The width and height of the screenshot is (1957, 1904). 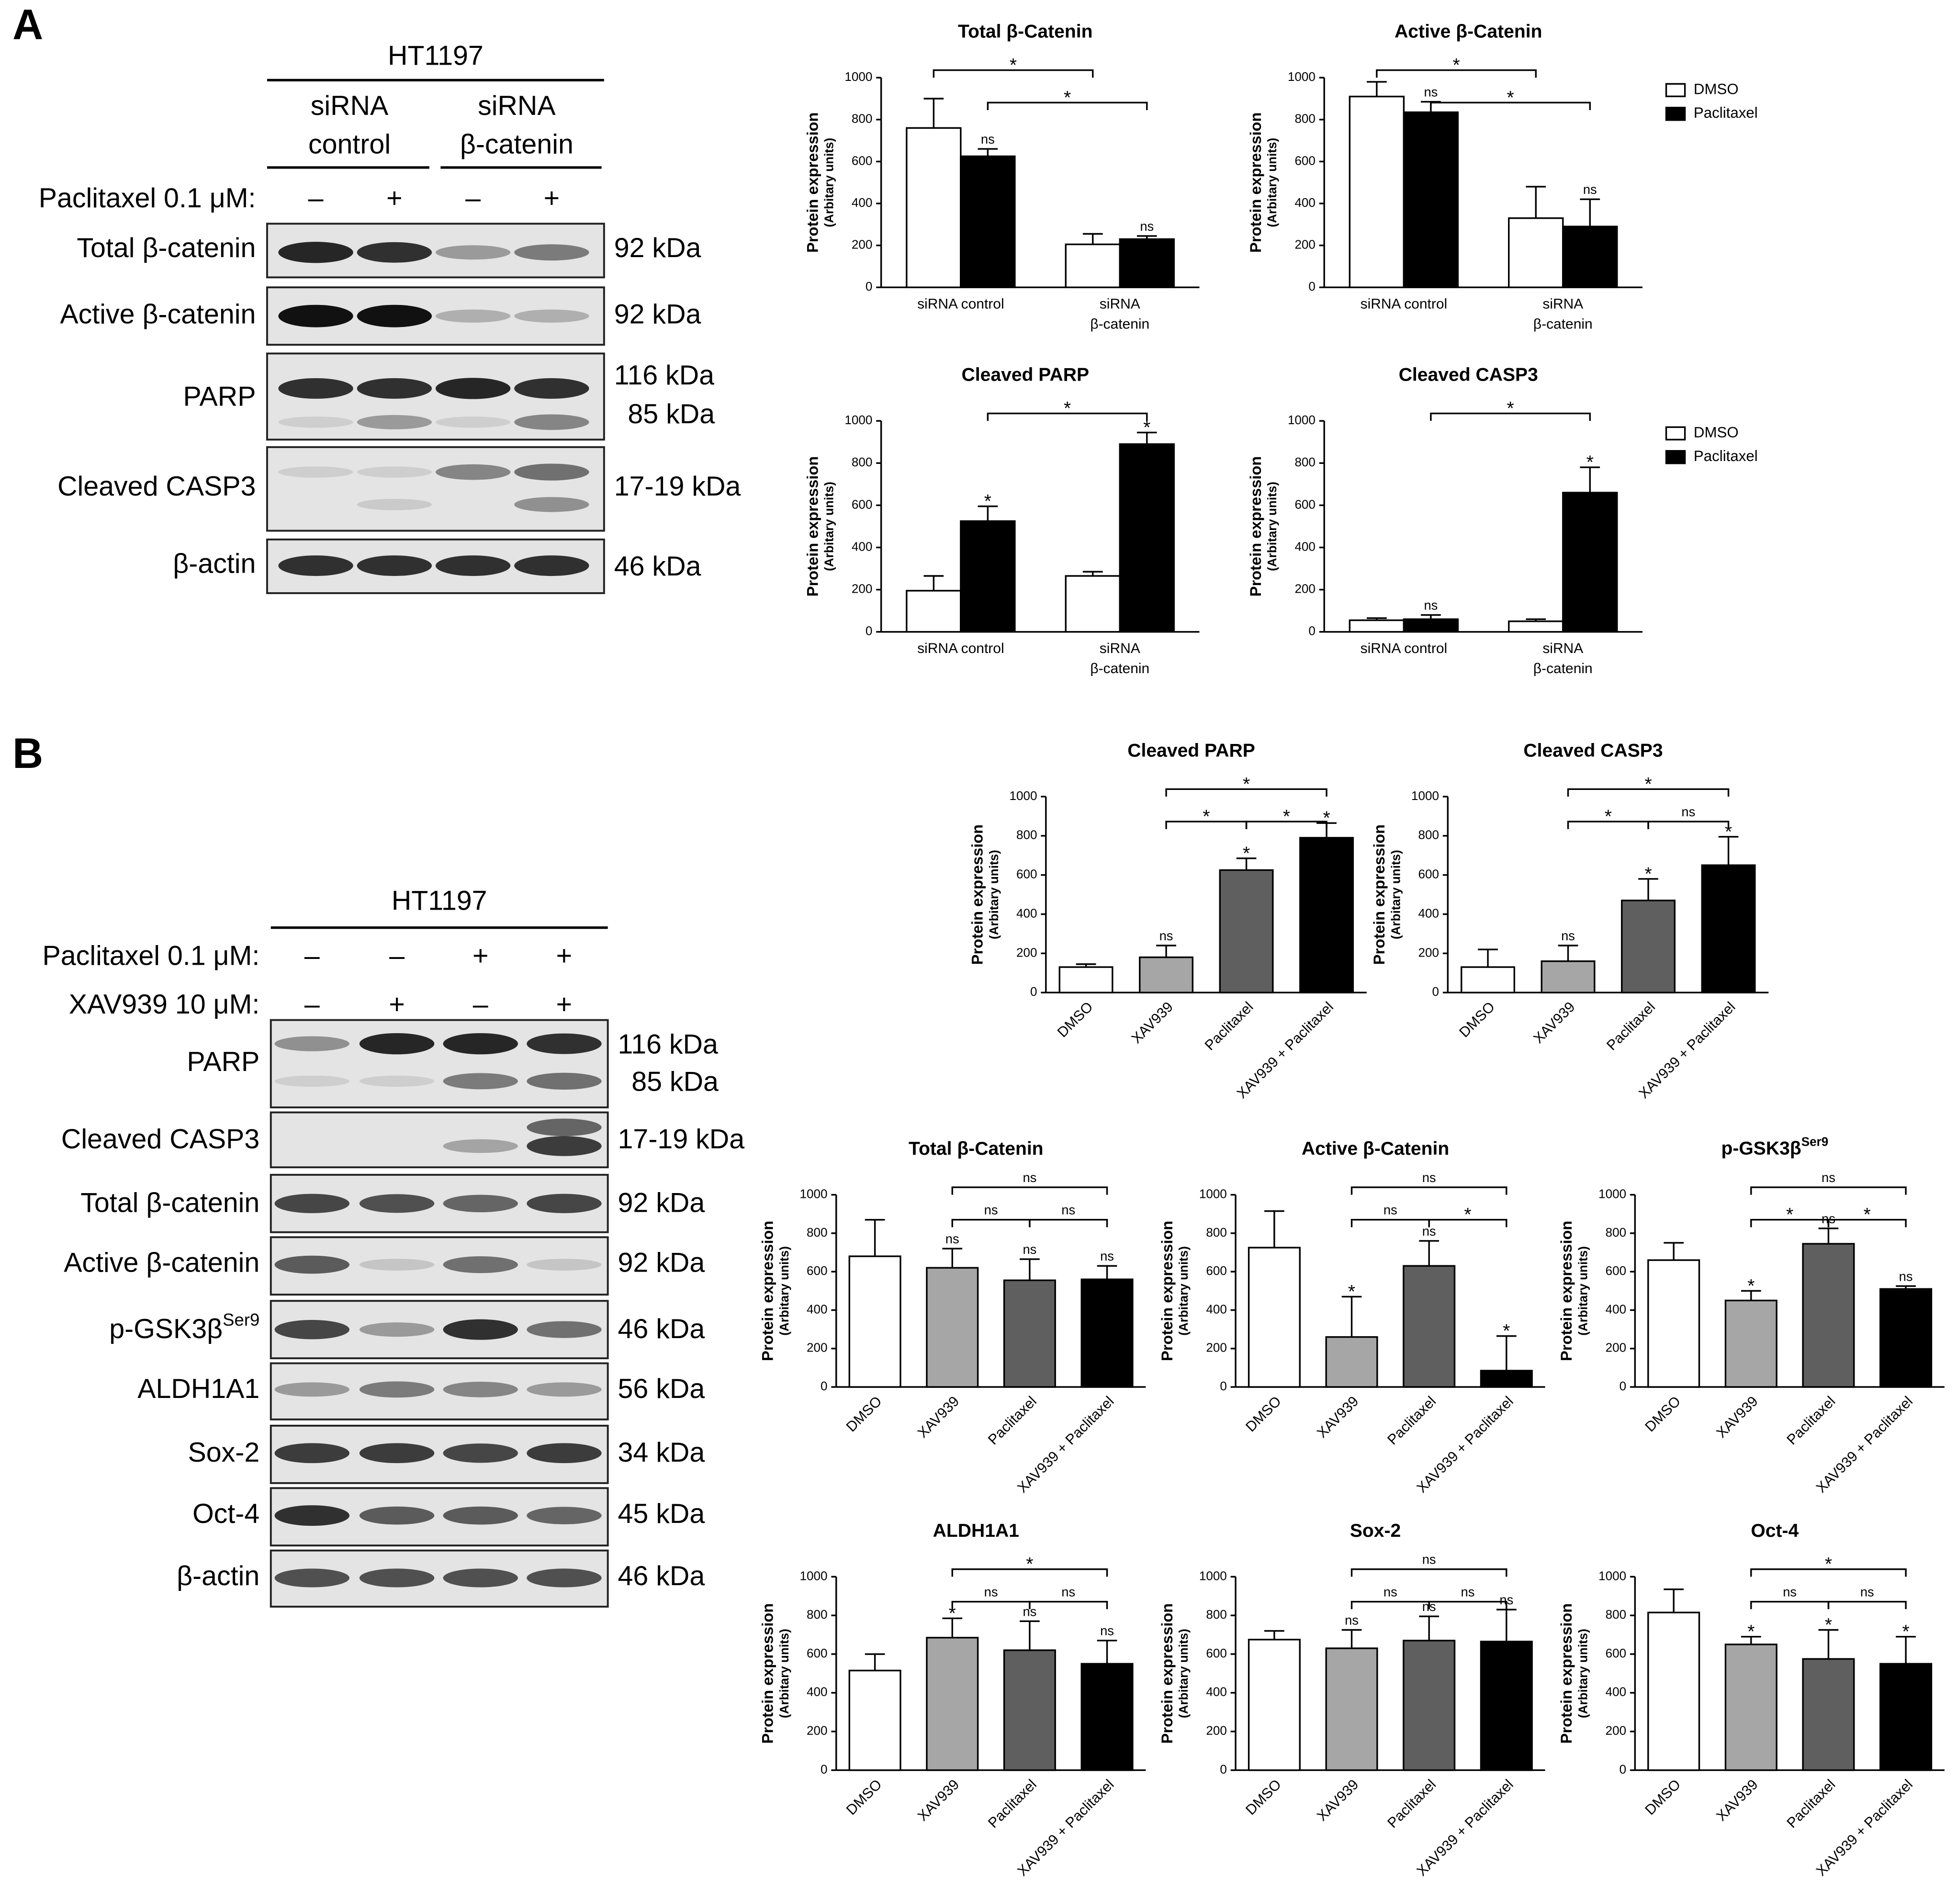 I want to click on group-label: β-catenin, so click(x=517, y=144).